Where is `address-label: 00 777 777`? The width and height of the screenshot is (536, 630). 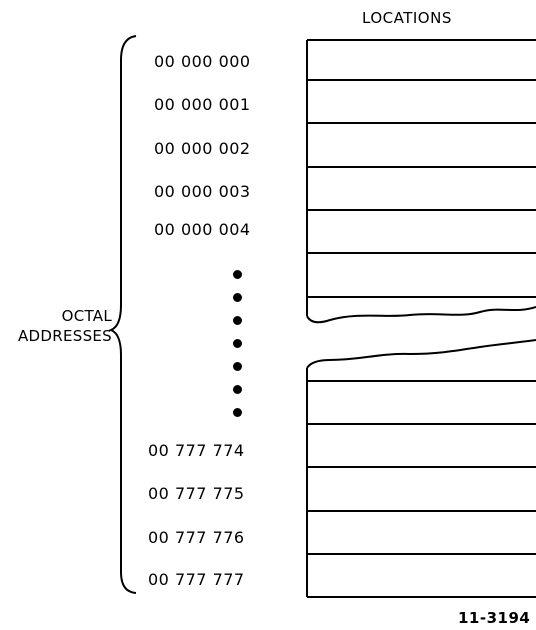
address-label: 00 777 777 is located at coordinates (196, 579).